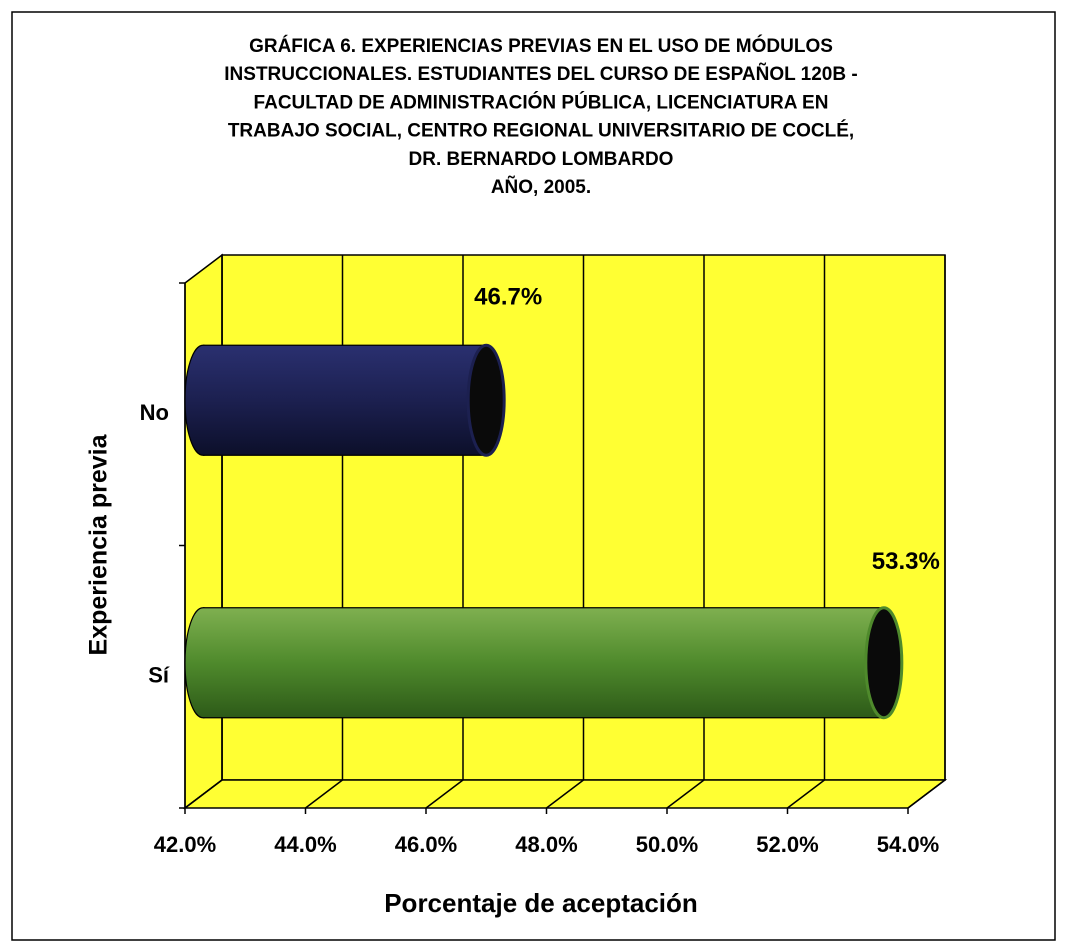 This screenshot has height=949, width=1066. What do you see at coordinates (203, 531) in the screenshot?
I see `side-wall` at bounding box center [203, 531].